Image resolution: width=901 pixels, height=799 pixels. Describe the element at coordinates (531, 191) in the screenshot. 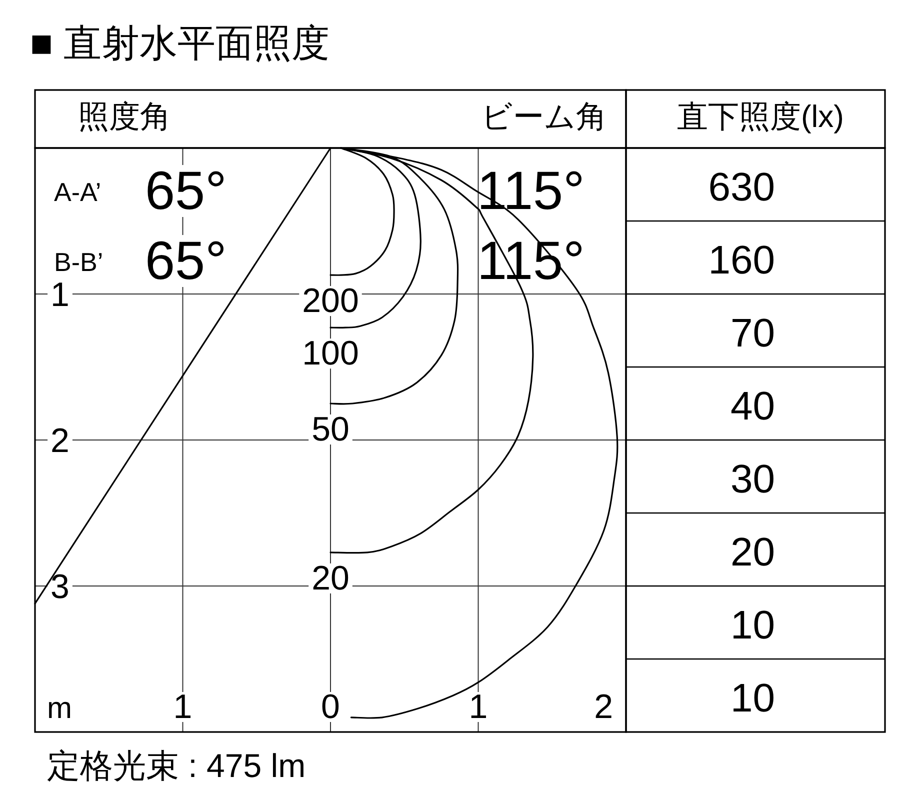

I see `note: 115°` at that location.